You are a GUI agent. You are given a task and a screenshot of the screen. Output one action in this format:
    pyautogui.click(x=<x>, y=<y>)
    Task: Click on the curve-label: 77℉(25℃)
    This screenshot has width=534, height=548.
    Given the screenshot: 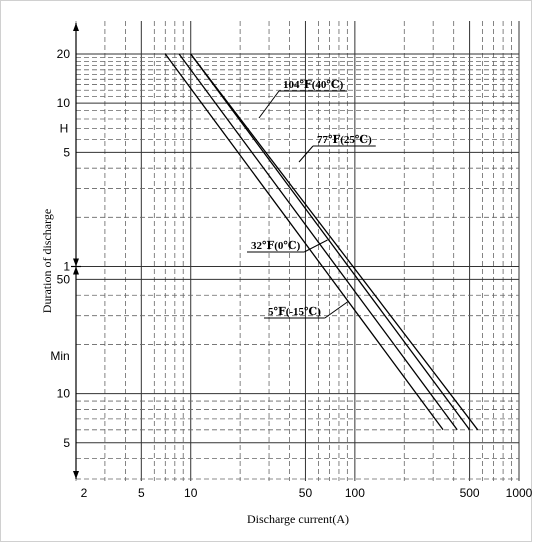 What is the action you would take?
    pyautogui.click(x=344, y=140)
    